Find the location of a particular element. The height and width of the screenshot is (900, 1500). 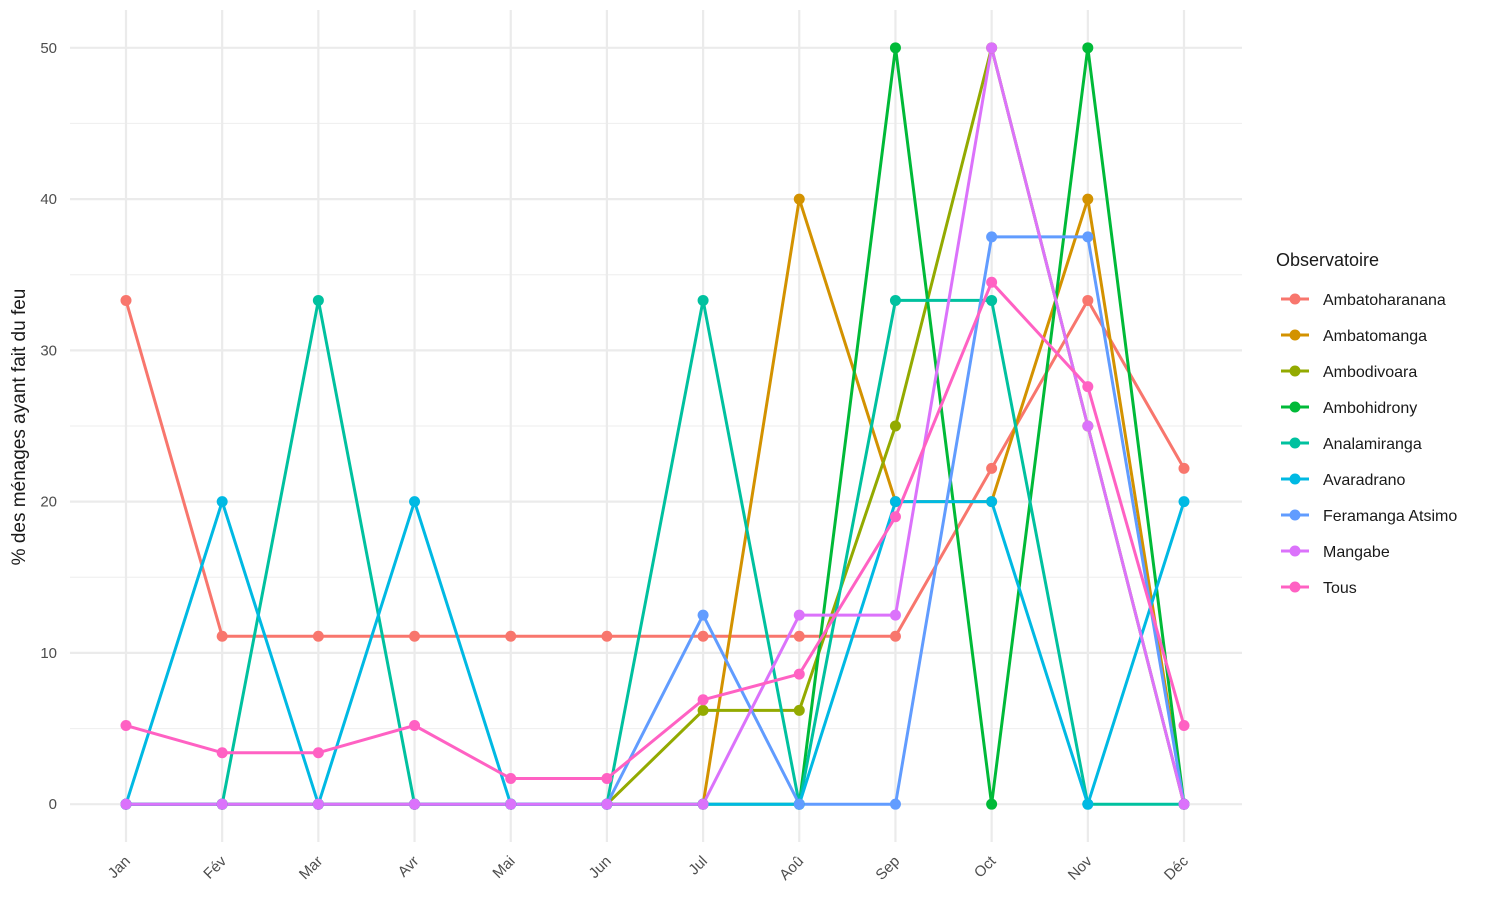

y-tick-label: 20 is located at coordinates (48, 502).